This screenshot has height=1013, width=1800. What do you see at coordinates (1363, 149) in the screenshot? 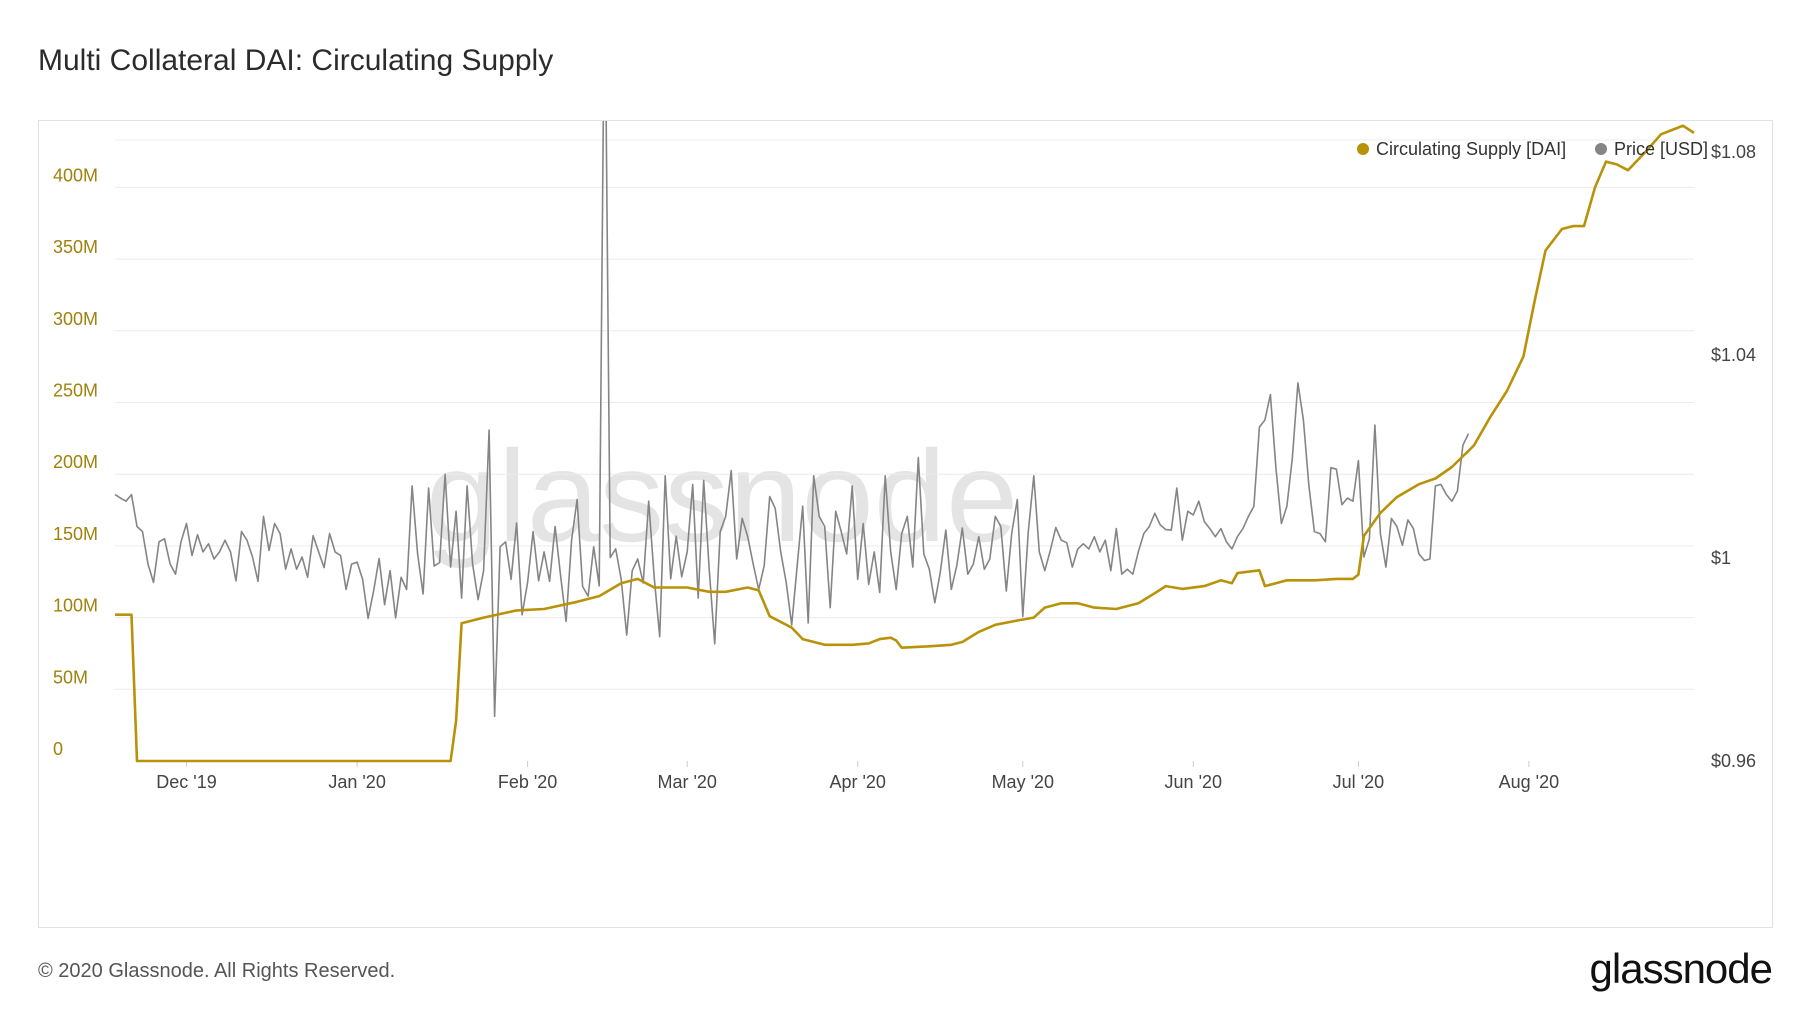
I see `legend-dot-supply` at bounding box center [1363, 149].